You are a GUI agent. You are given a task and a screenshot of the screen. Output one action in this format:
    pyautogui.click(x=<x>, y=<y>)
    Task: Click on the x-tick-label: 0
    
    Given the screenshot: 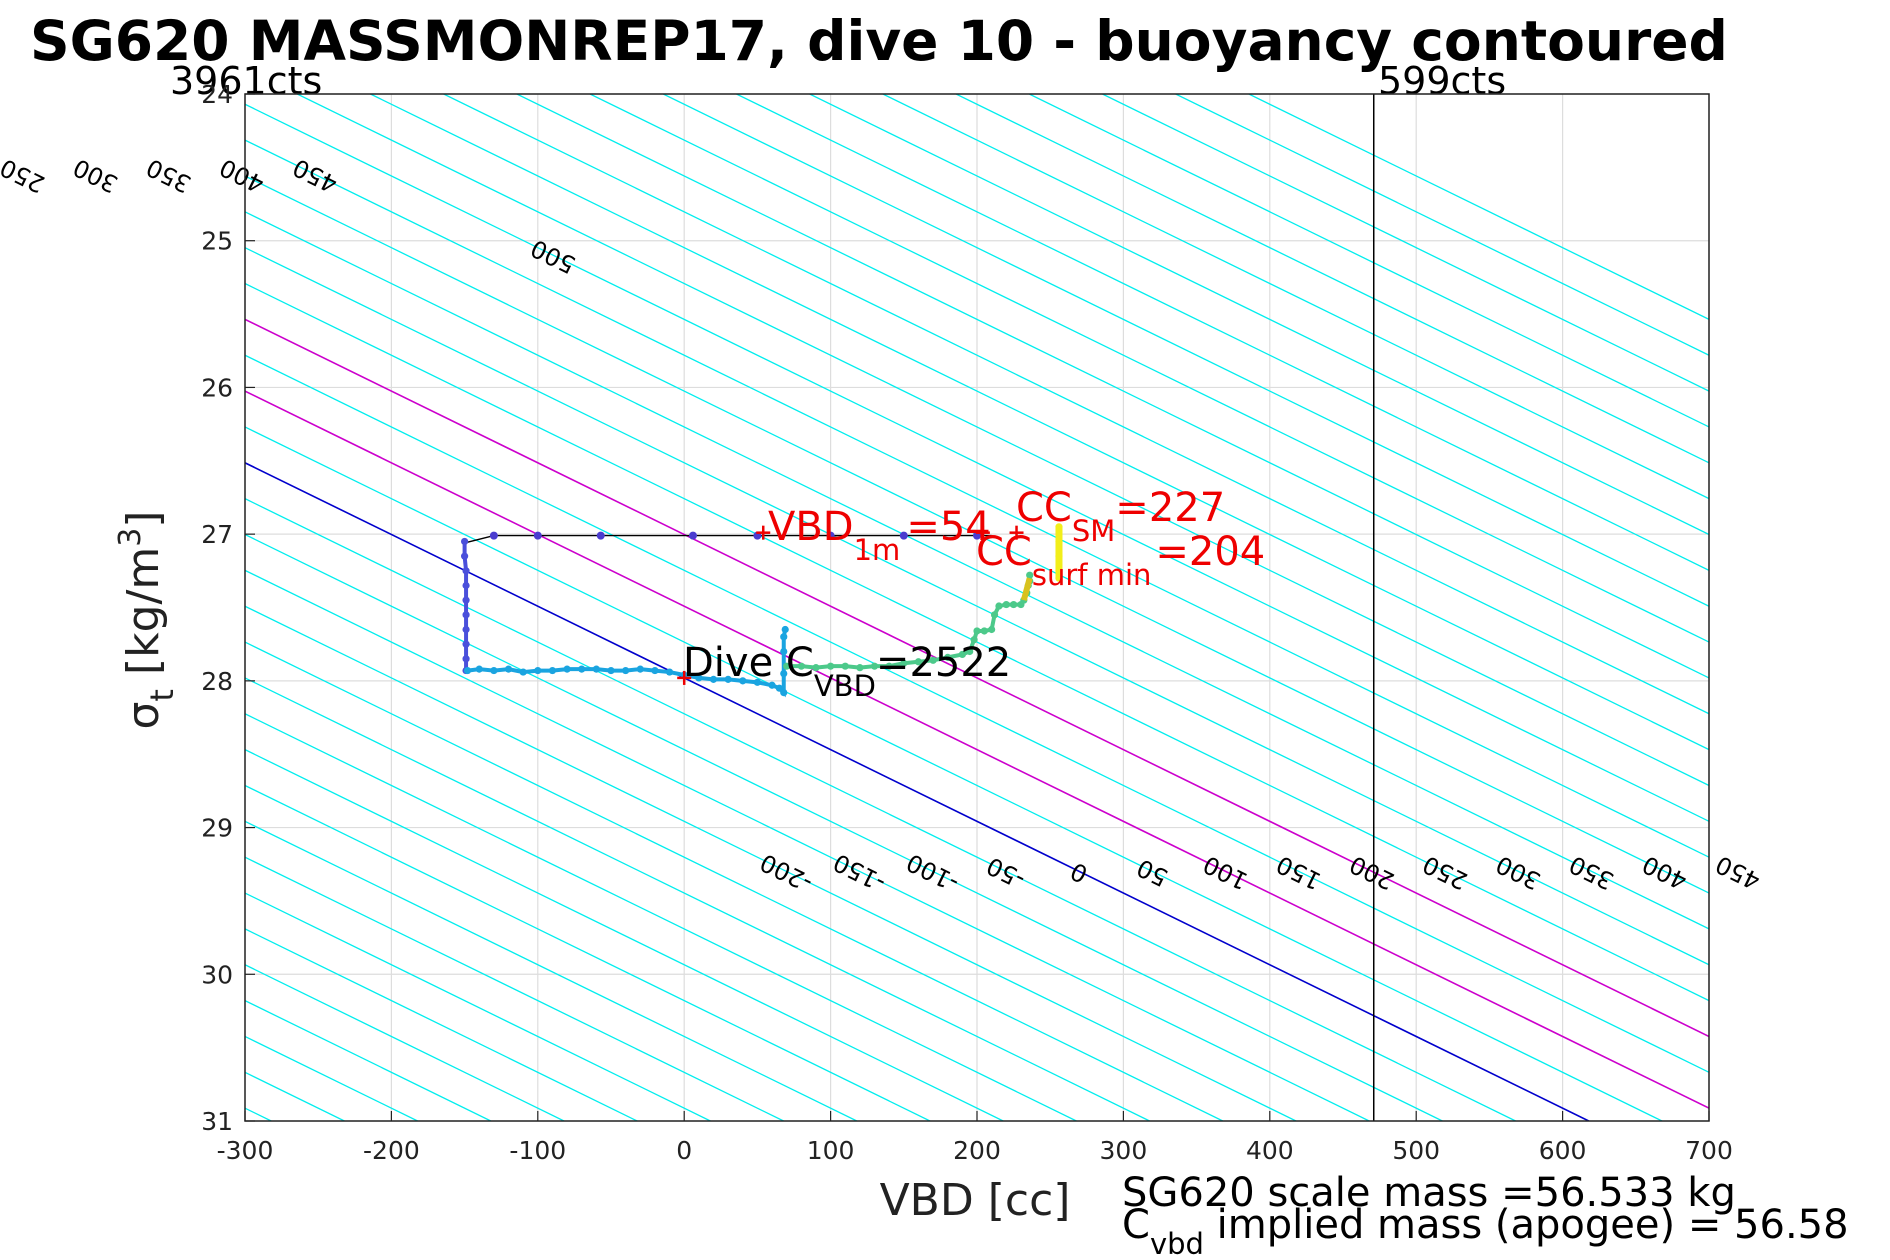 What is the action you would take?
    pyautogui.click(x=684, y=1150)
    